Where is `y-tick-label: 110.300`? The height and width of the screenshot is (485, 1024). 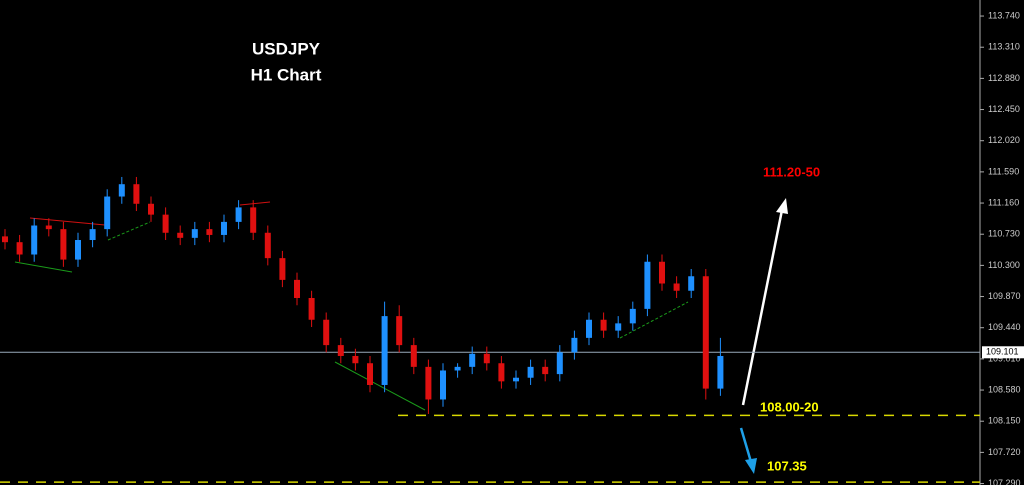
y-tick-label: 110.300 is located at coordinates (1004, 265).